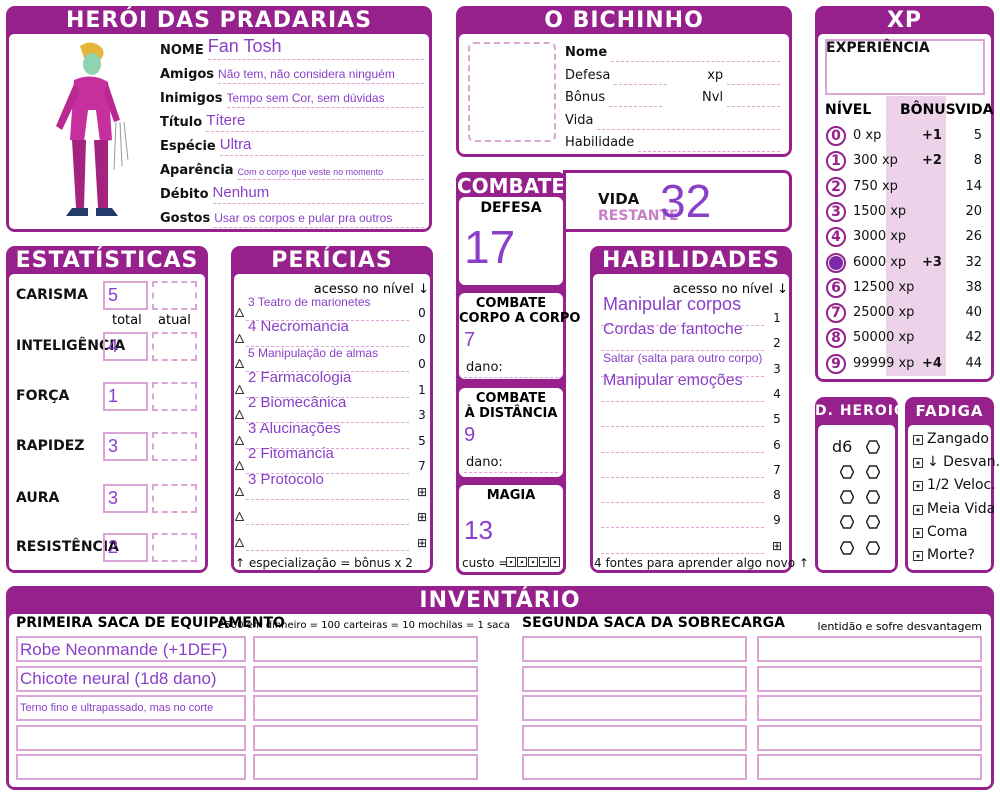  What do you see at coordinates (961, 485) in the screenshot?
I see `fatigue-item: 1/2 Veloc.` at bounding box center [961, 485].